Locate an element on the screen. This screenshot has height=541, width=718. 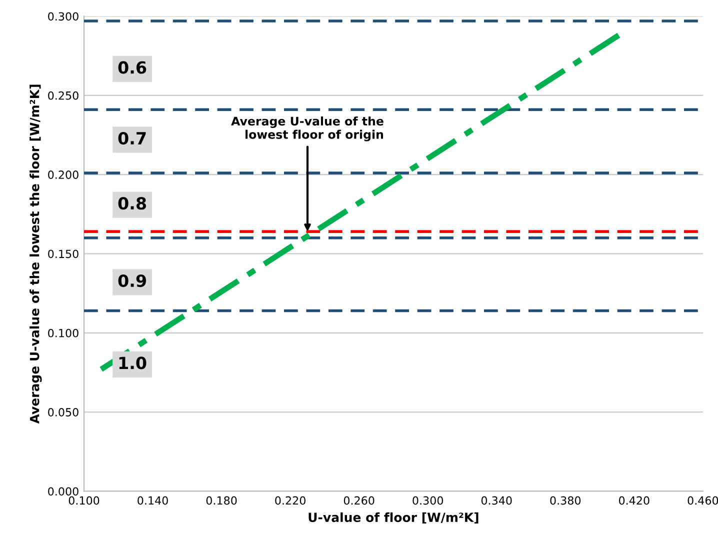
x-tick-label: 0.100 is located at coordinates (84, 500).